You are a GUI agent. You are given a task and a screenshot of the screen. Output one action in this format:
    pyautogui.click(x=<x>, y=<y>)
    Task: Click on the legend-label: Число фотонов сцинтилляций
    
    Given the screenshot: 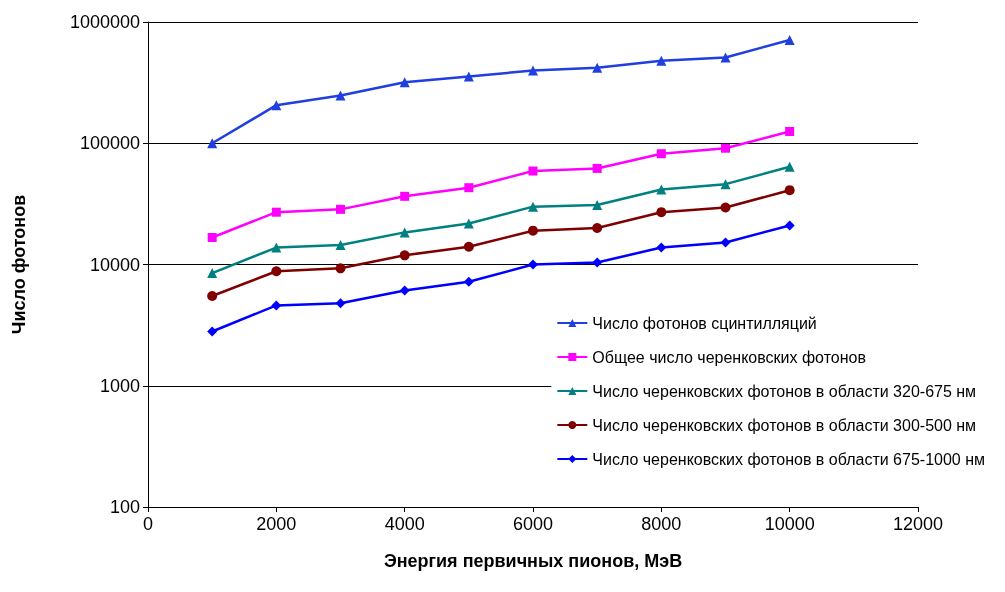 What is the action you would take?
    pyautogui.click(x=704, y=323)
    